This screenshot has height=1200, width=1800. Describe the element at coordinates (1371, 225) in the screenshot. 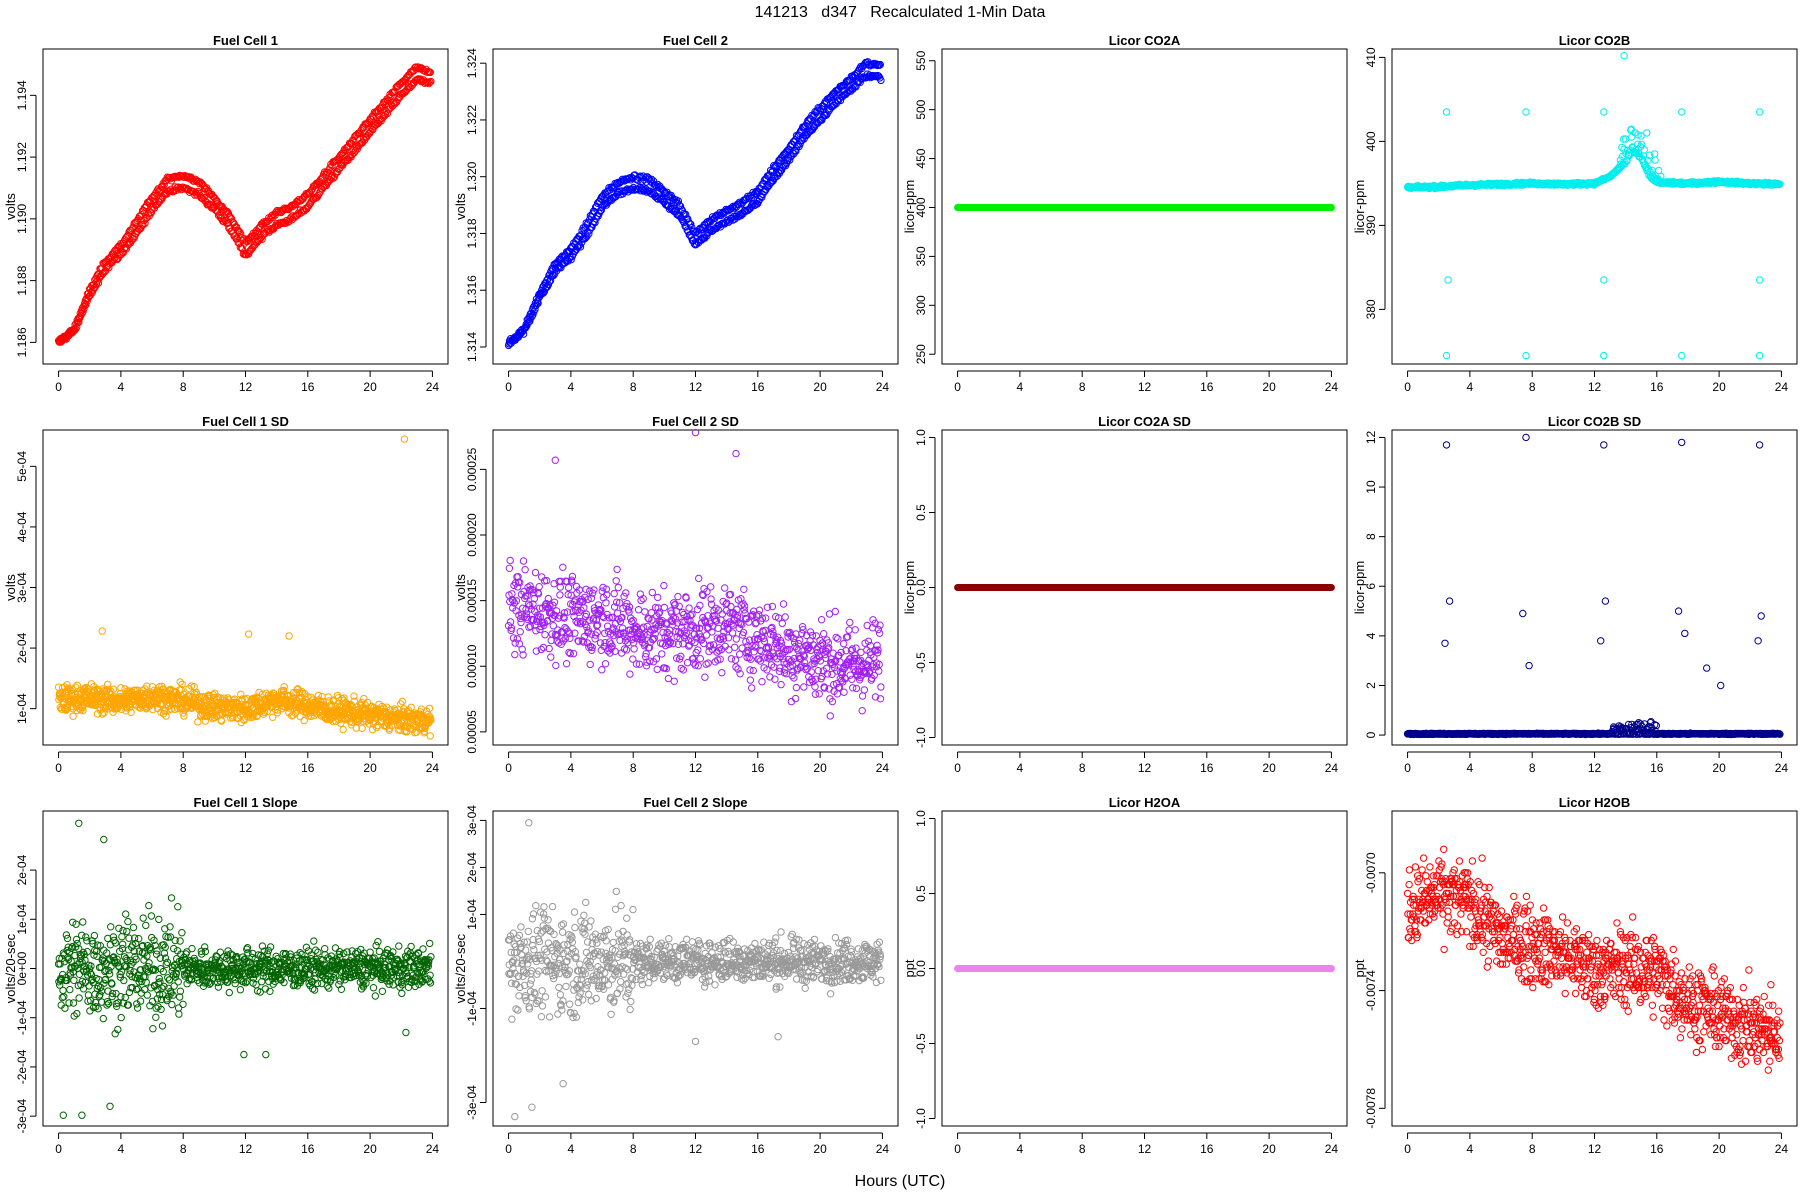

I see `y-tick-label: 390` at that location.